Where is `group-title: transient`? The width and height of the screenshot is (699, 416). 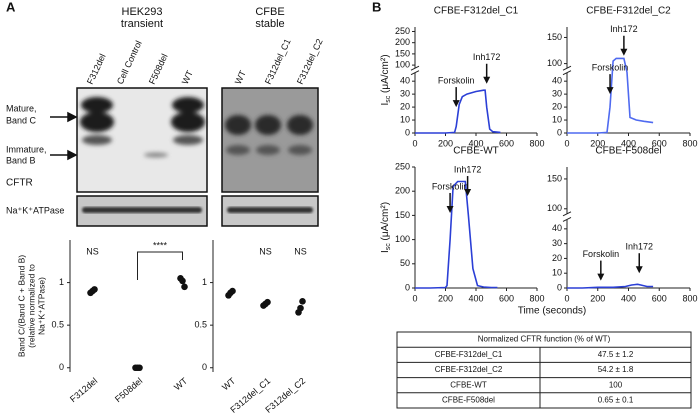 group-title: transient is located at coordinates (142, 24).